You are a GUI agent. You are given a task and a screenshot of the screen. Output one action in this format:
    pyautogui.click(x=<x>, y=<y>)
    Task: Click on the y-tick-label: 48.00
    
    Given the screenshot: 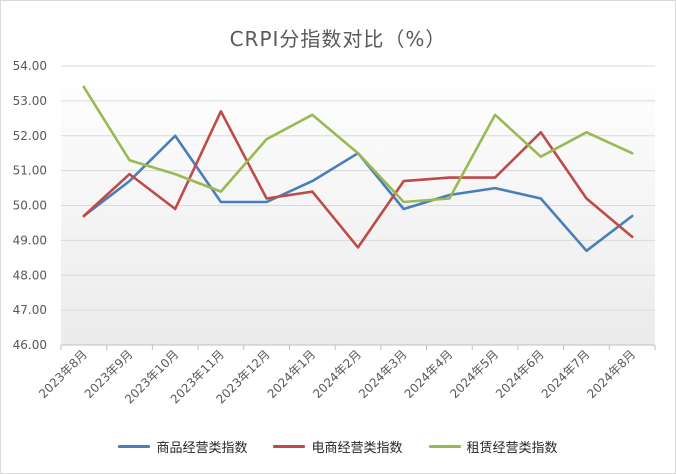 What is the action you would take?
    pyautogui.click(x=30, y=275)
    